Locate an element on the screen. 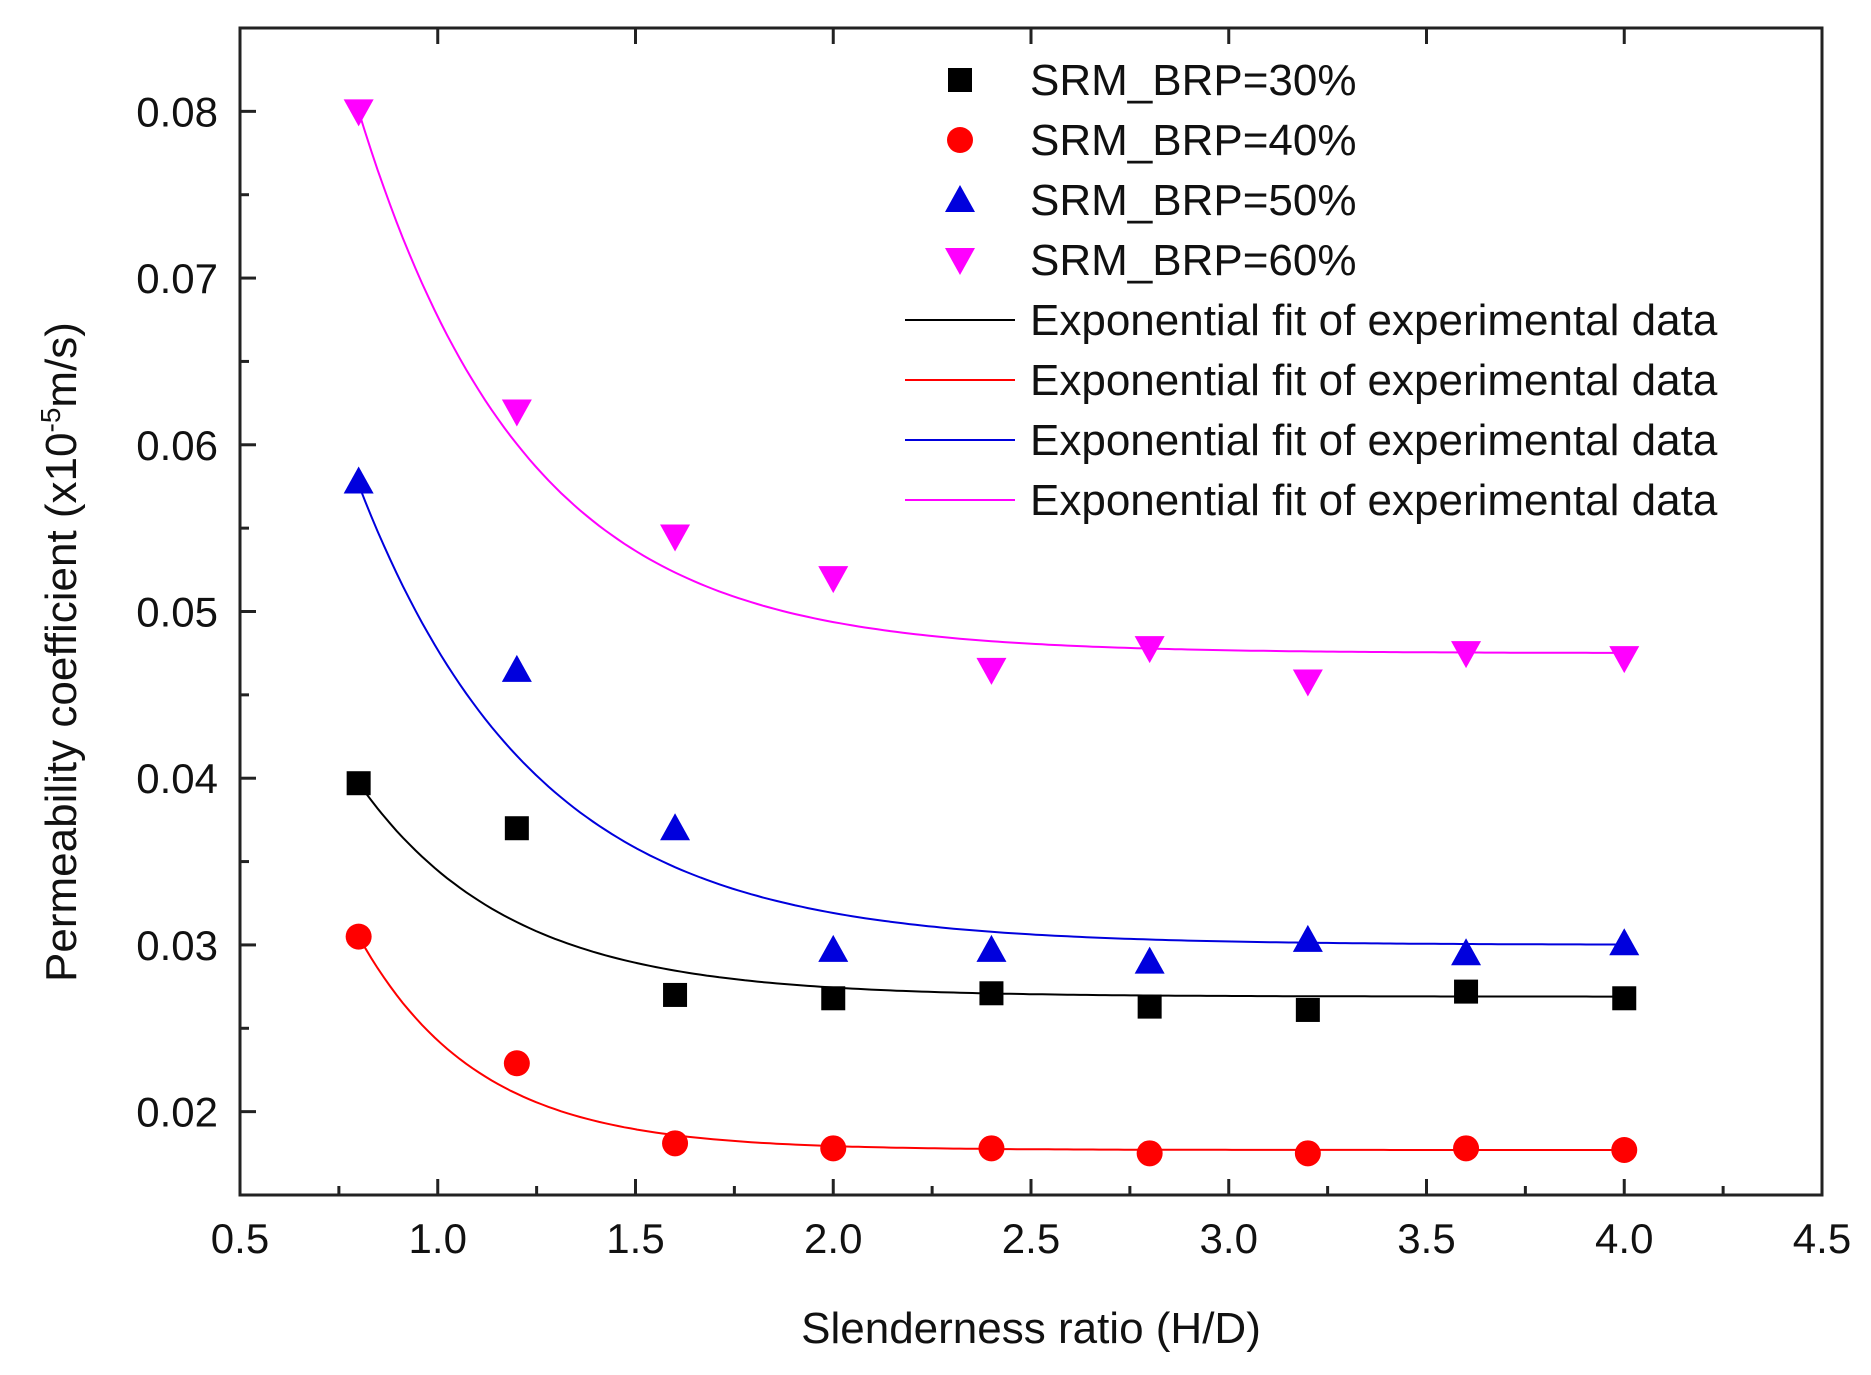 The height and width of the screenshot is (1375, 1871). x-axis-title: Slenderness ratio (H/D) is located at coordinates (1031, 1328).